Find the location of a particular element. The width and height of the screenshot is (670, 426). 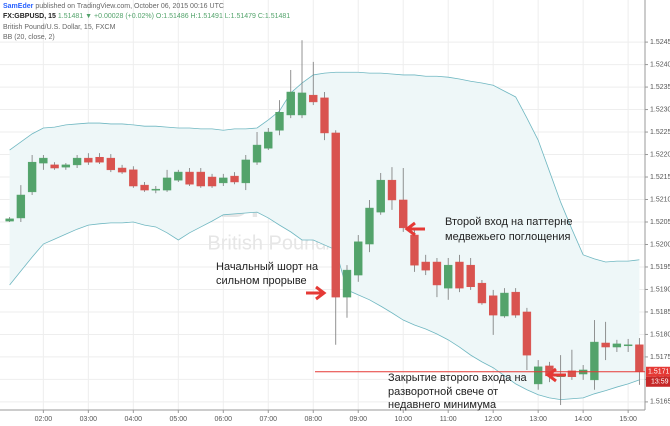

x-tick-label: 04:00 is located at coordinates (134, 419).